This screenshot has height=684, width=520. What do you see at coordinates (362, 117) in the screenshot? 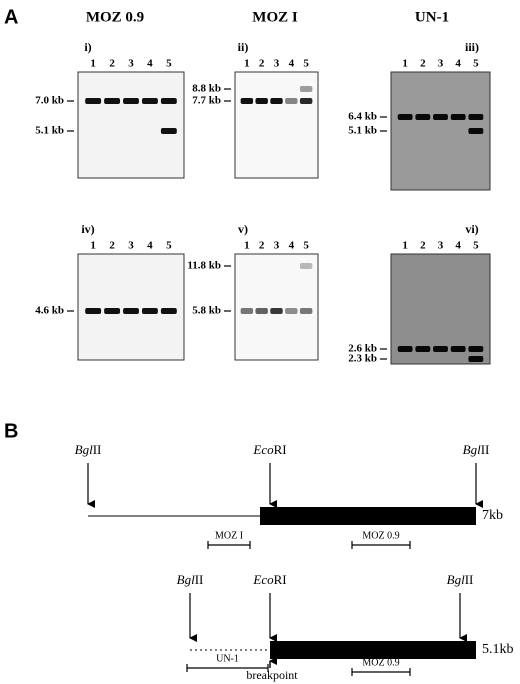
I see `size-label: 6.4 kb` at bounding box center [362, 117].